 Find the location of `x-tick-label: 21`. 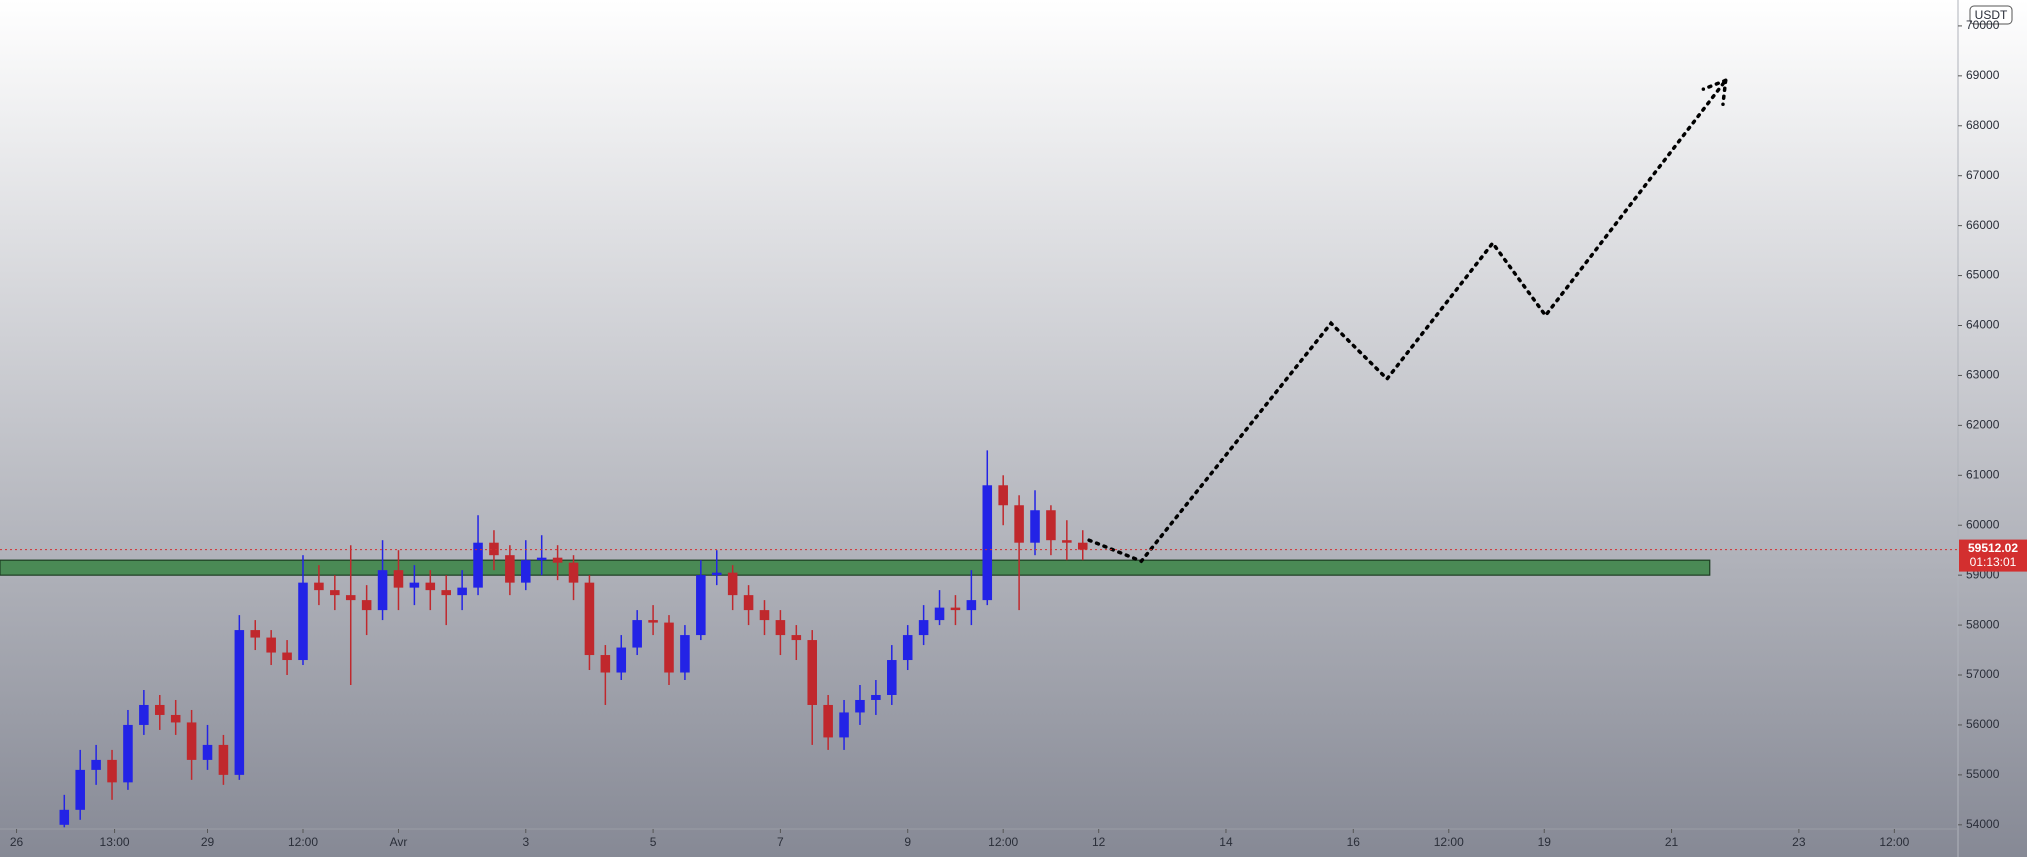

x-tick-label: 21 is located at coordinates (1672, 842).